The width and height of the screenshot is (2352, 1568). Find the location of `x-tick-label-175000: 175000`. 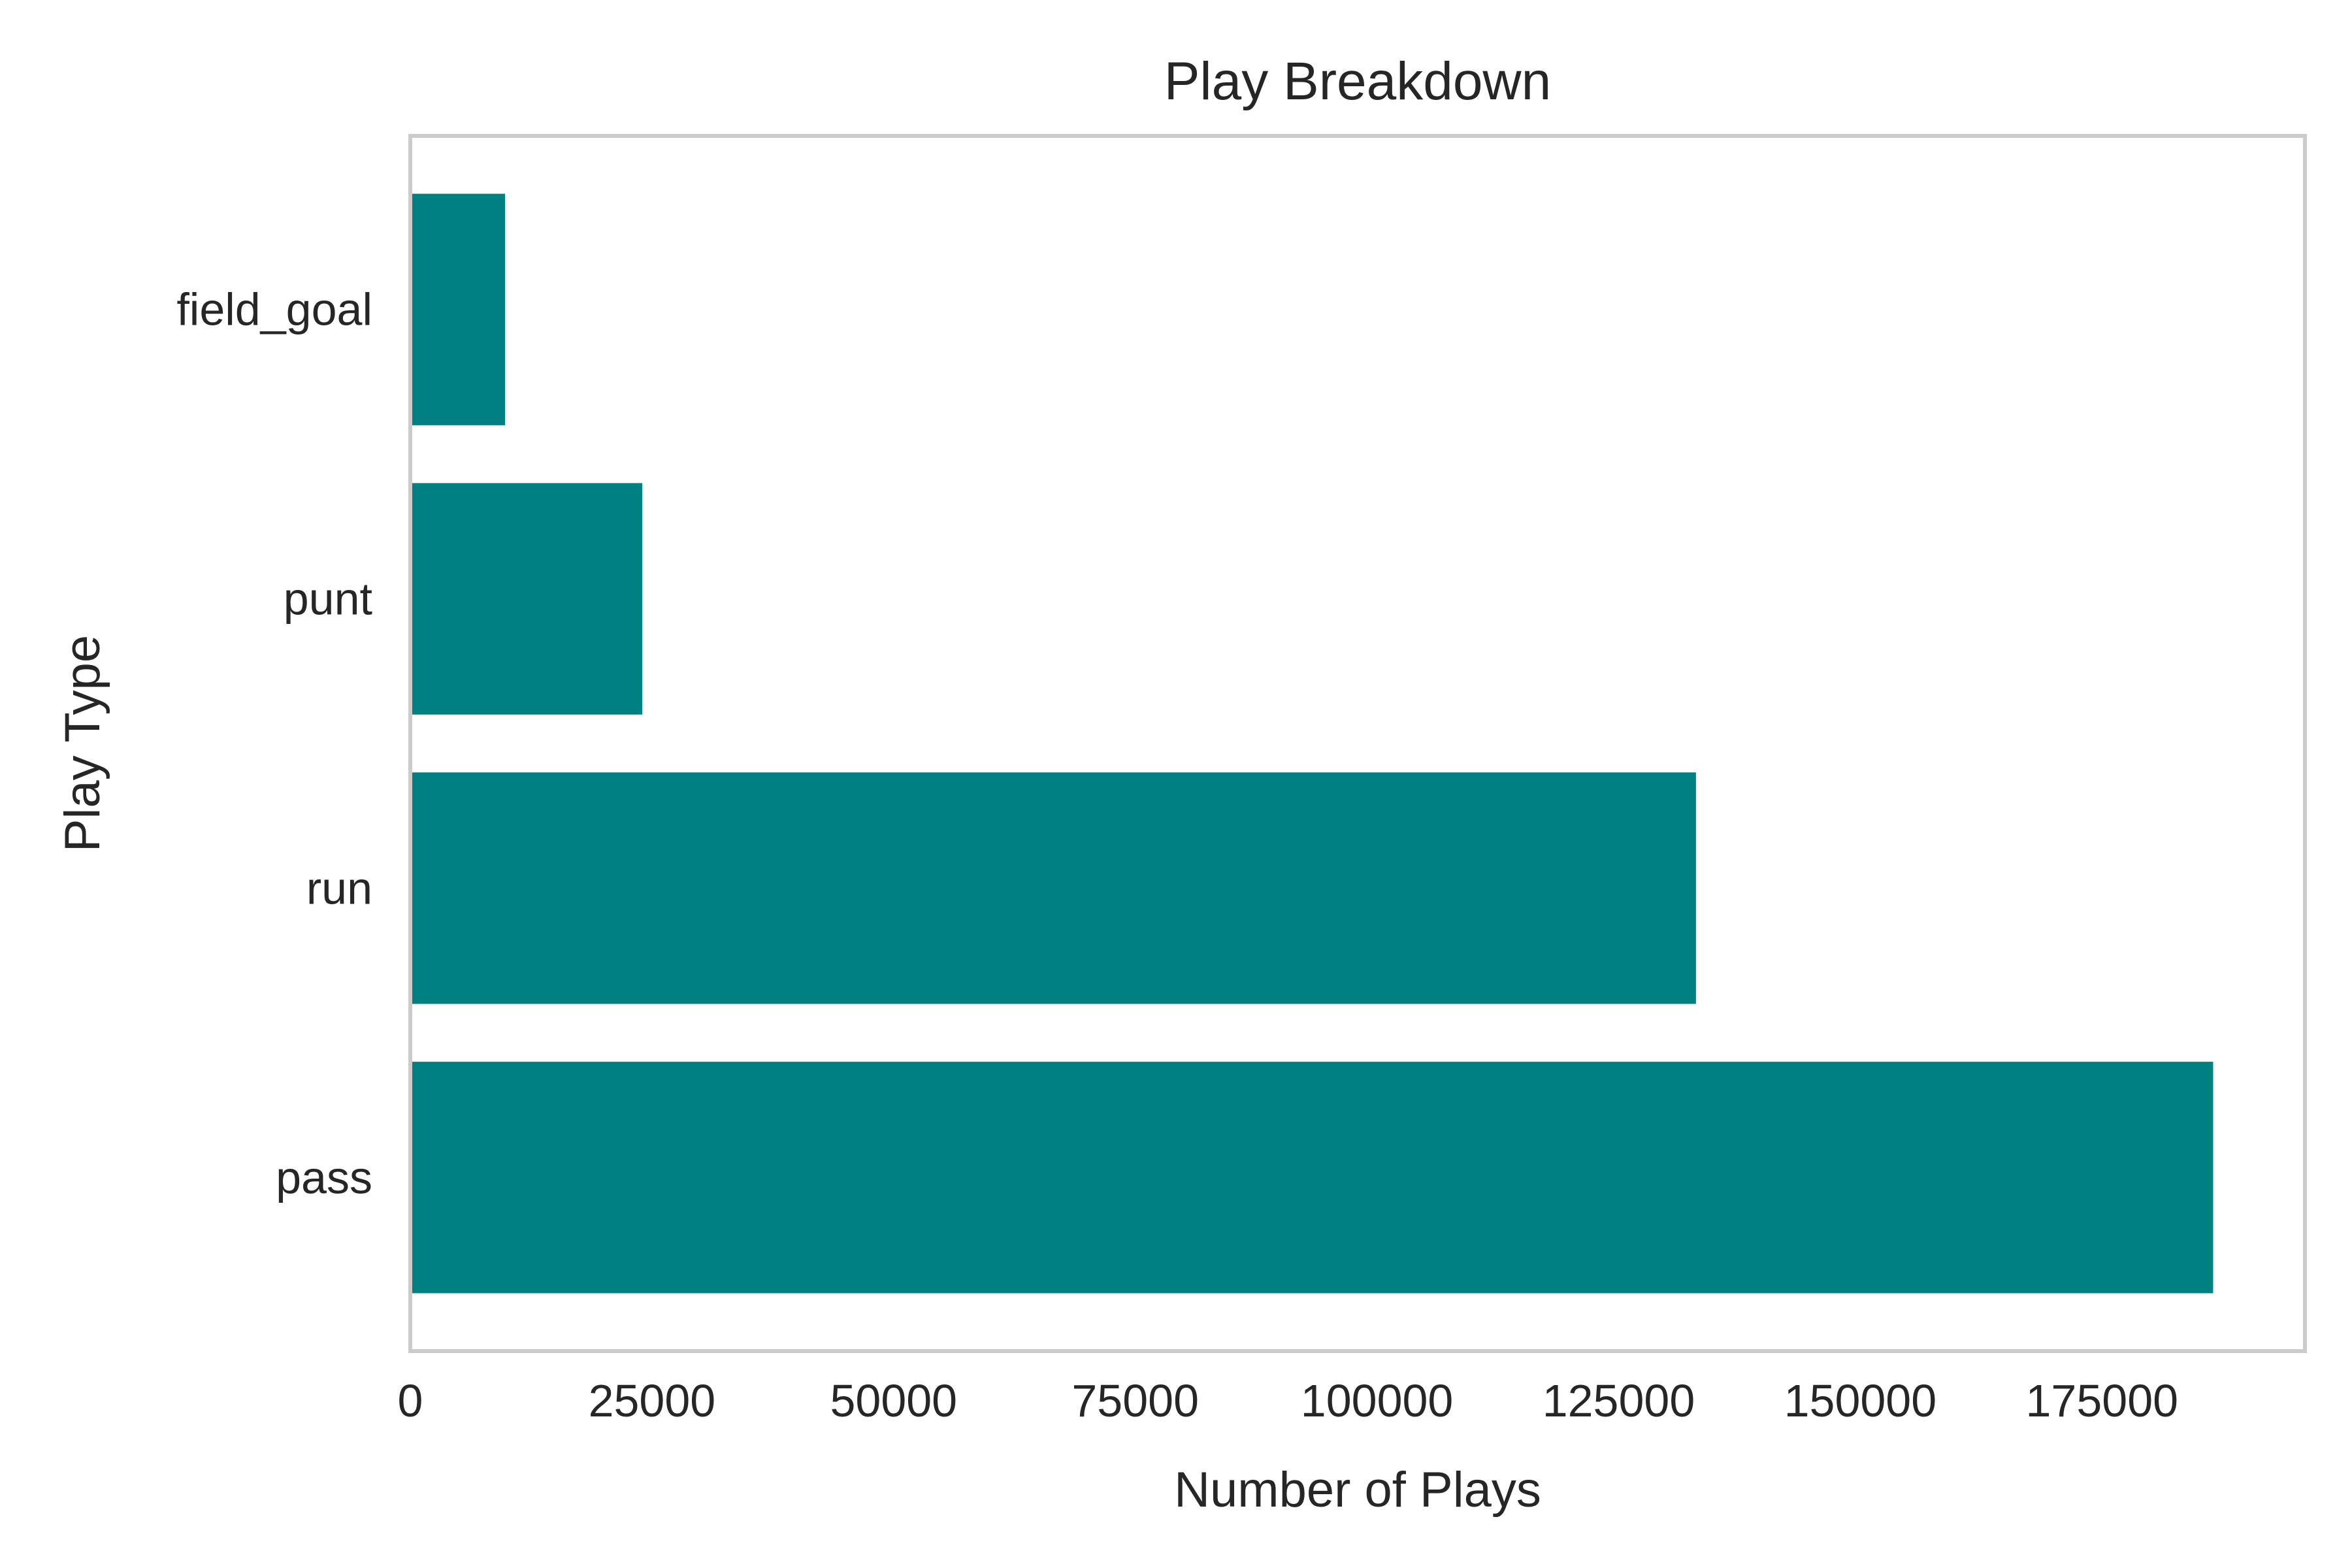

x-tick-label-175000: 175000 is located at coordinates (2101, 1400).